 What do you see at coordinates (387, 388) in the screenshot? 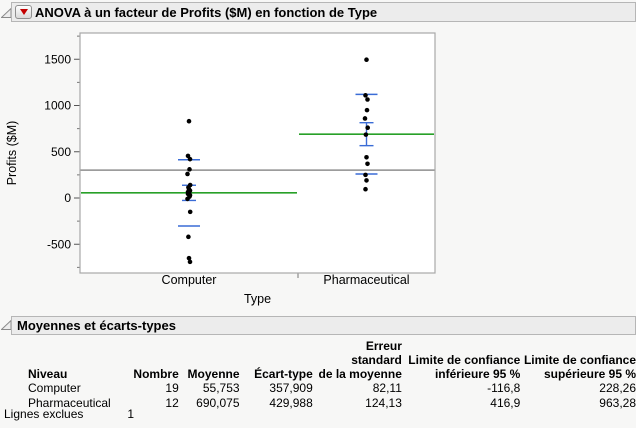
I see `table-cell: 82,11` at bounding box center [387, 388].